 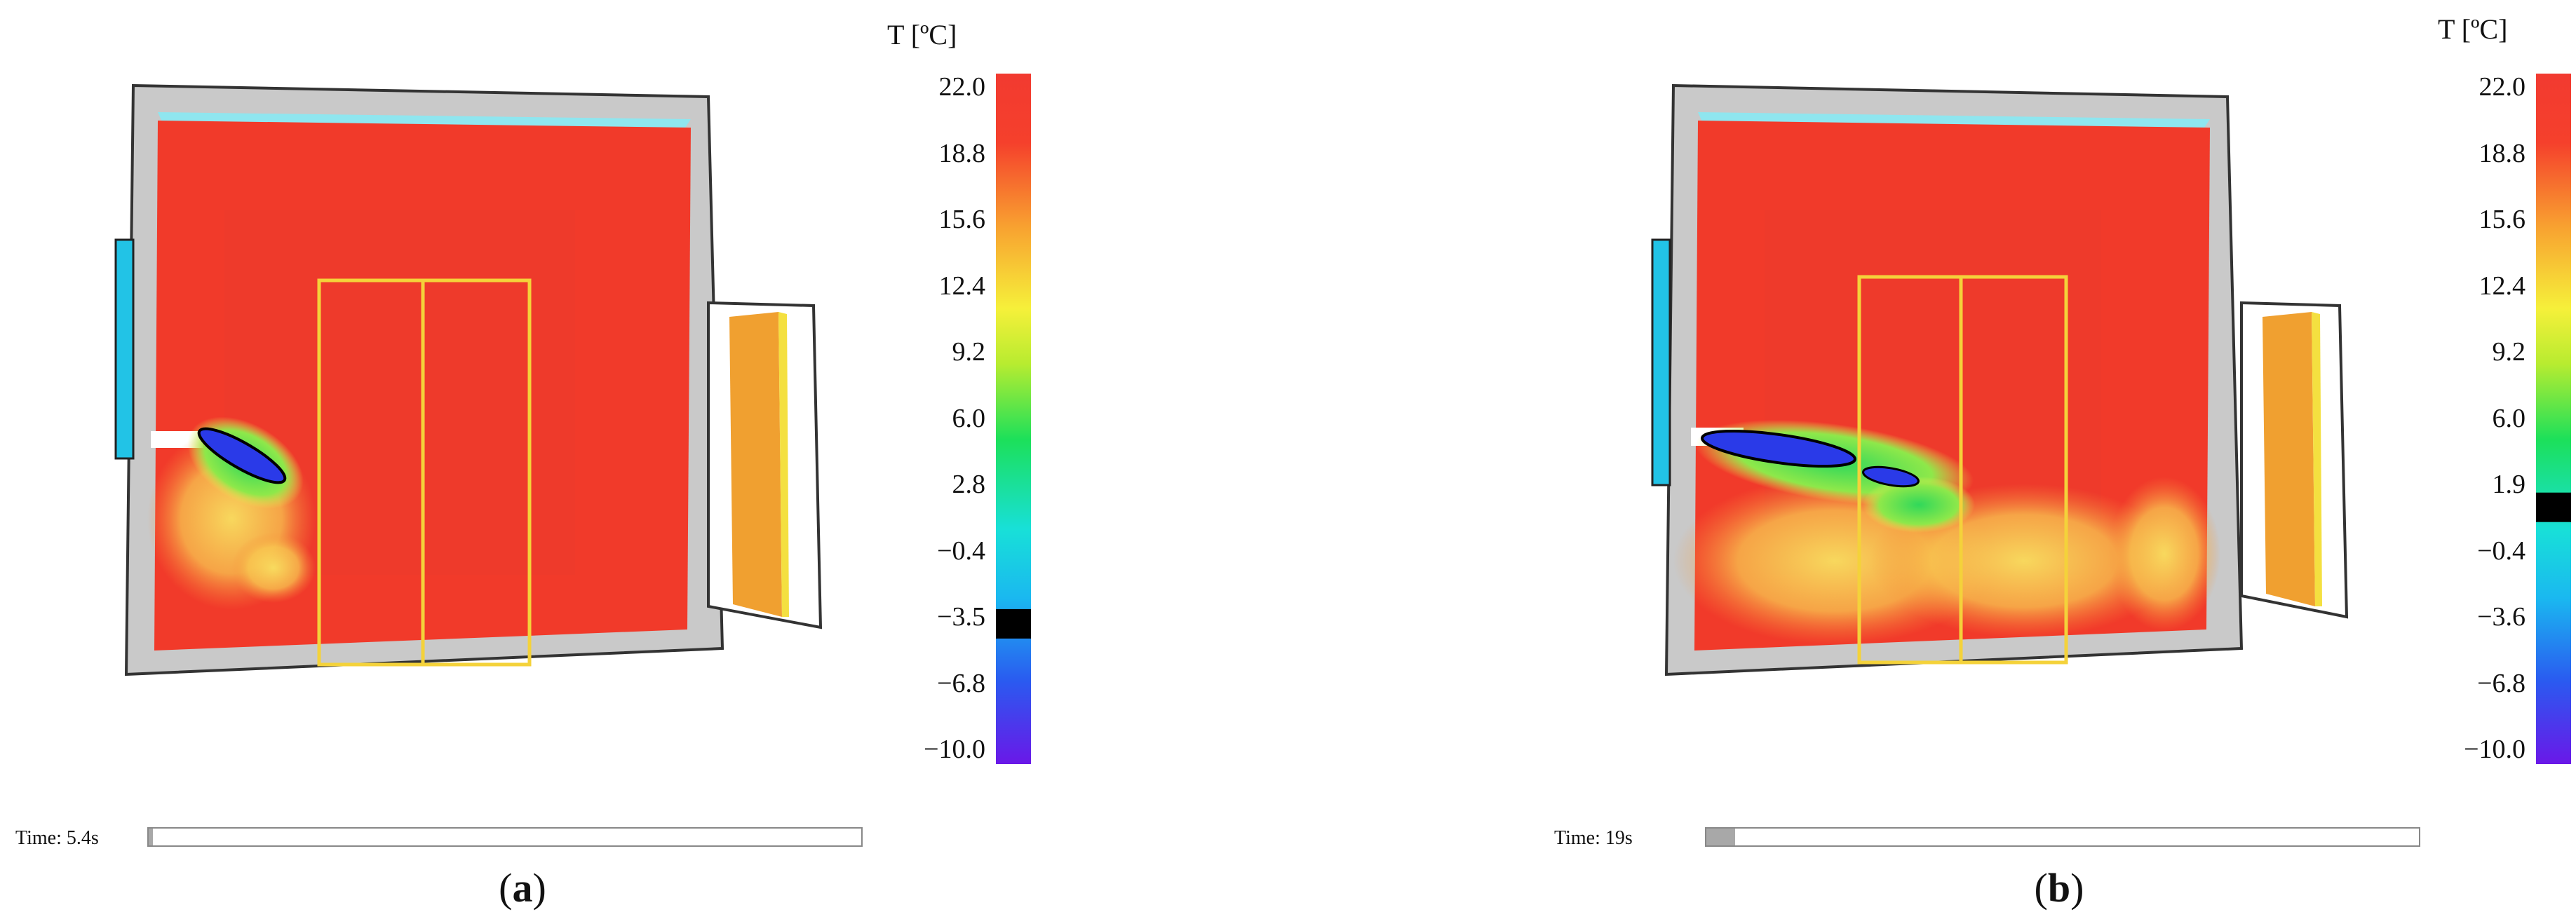 I want to click on caption-letter: b, so click(x=2059, y=888).